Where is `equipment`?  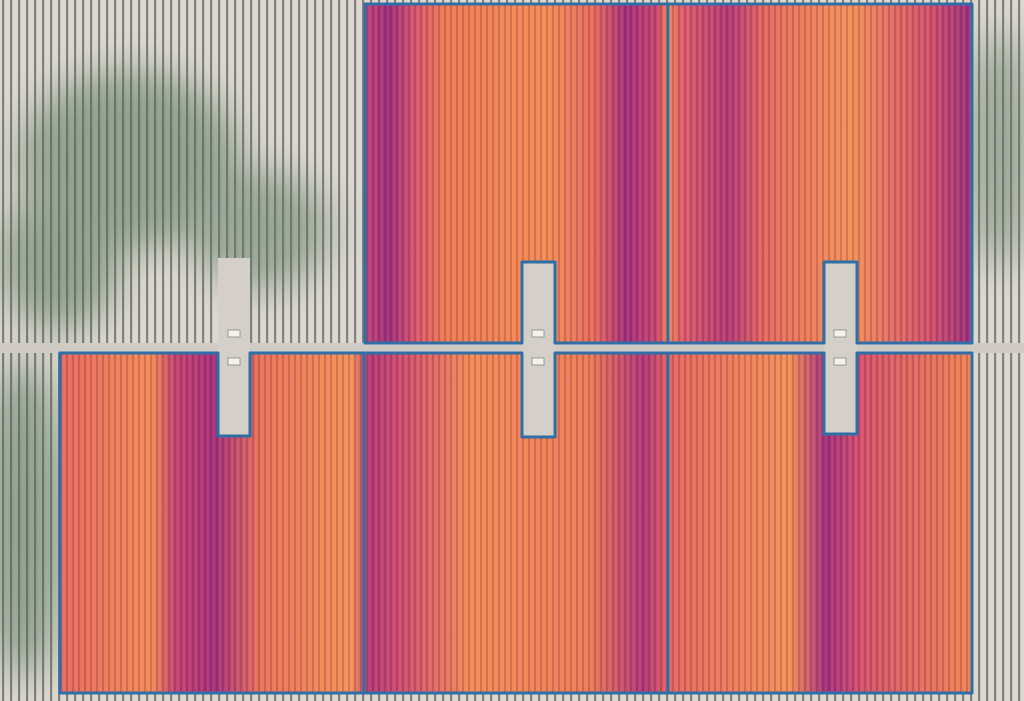
equipment is located at coordinates (537, 347).